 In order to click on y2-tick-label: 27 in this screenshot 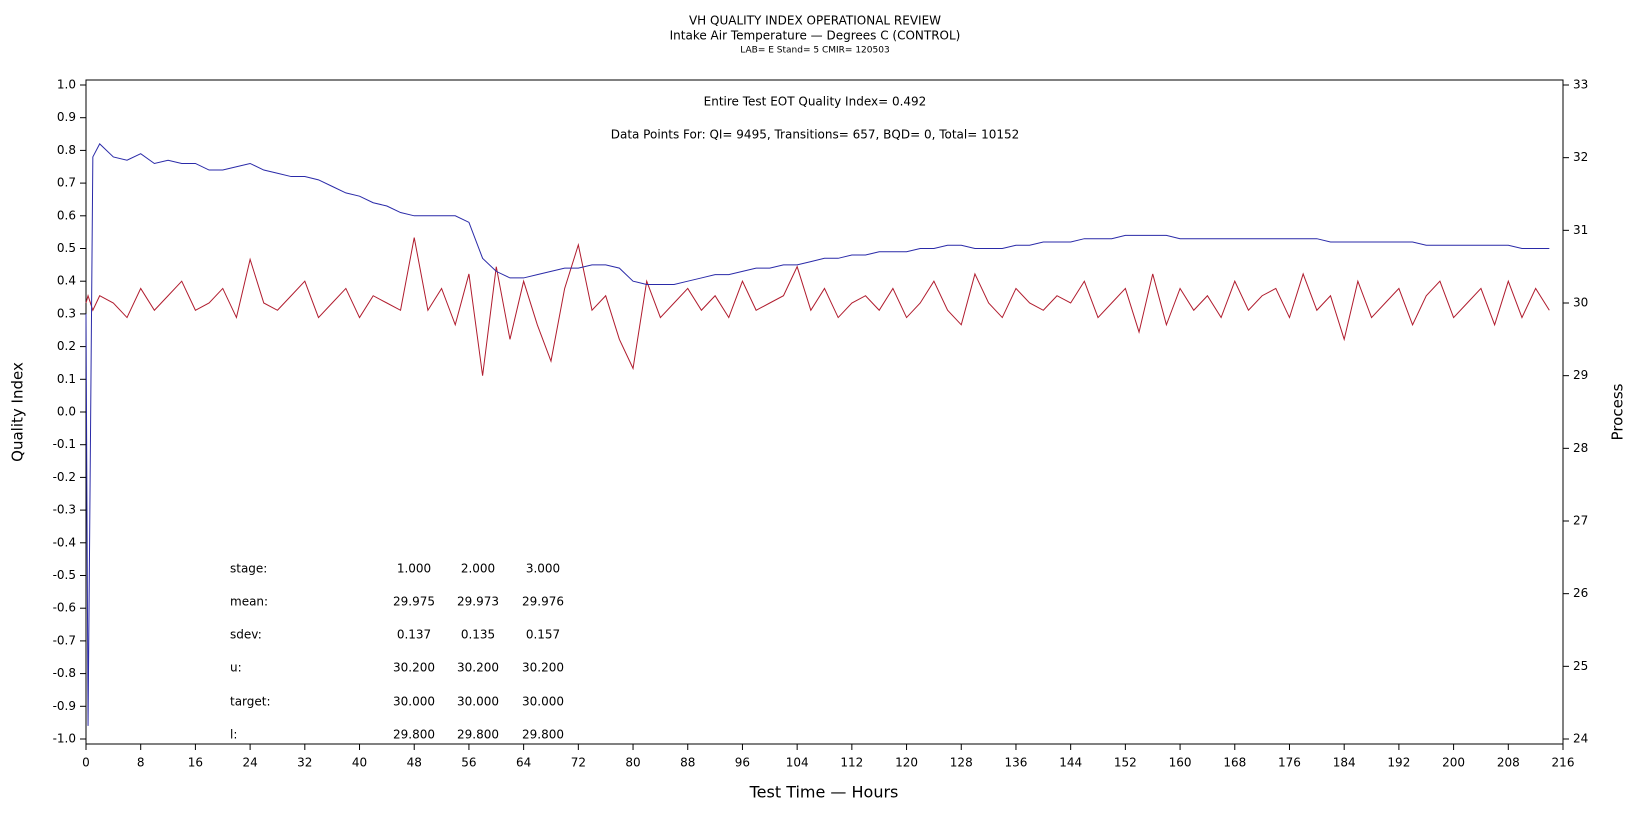, I will do `click(1580, 521)`.